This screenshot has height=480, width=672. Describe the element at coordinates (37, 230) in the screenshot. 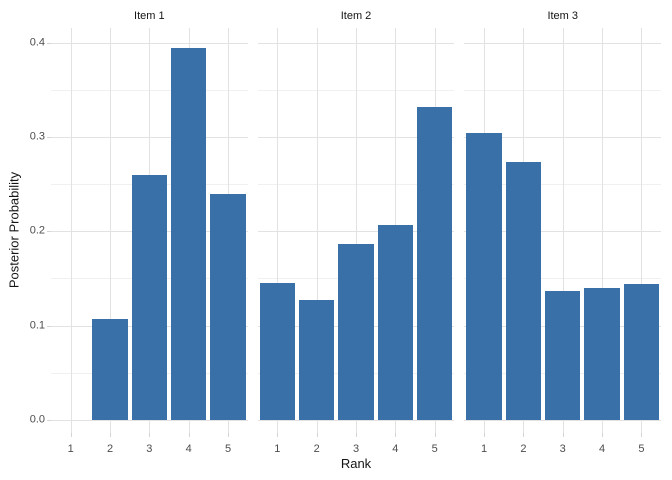

I see `y-tick-label: 0.2` at that location.